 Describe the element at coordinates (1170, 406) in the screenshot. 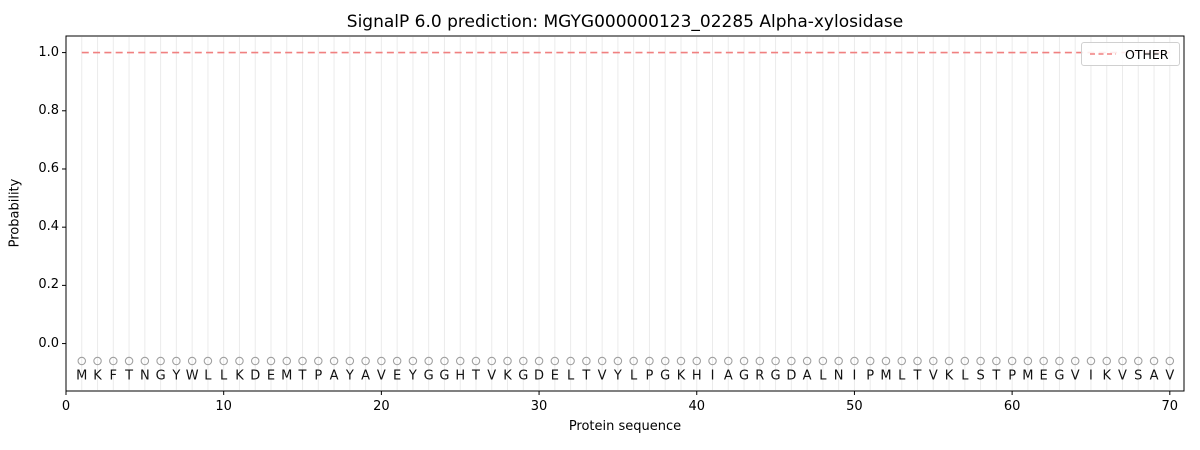

I see `x-tick-label: 70` at that location.